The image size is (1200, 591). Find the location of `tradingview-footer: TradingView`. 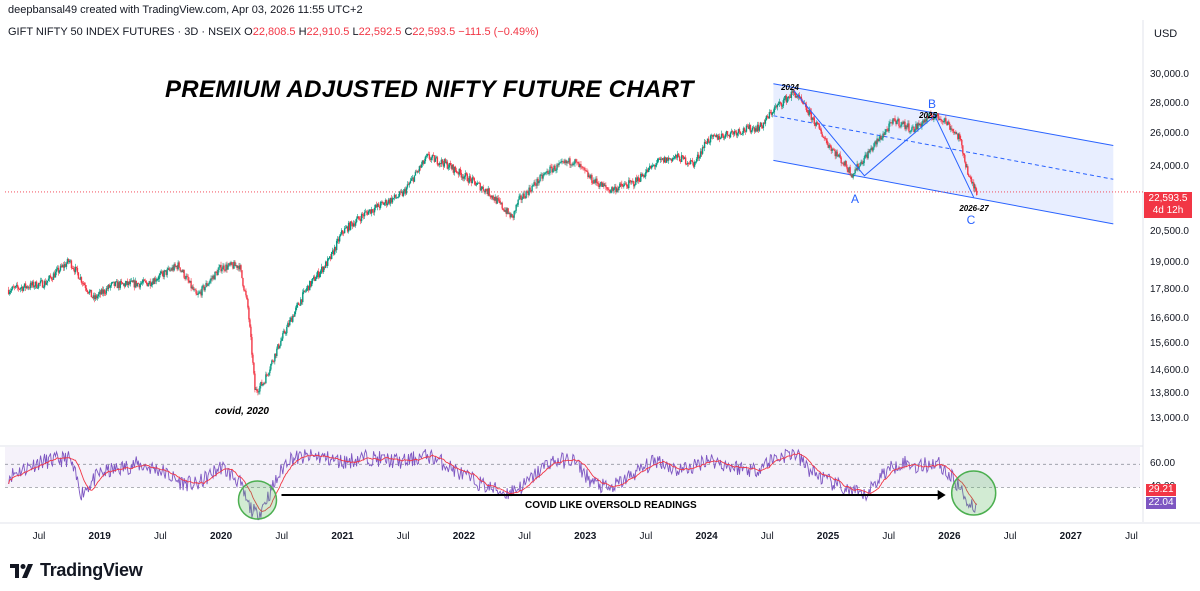

tradingview-footer: TradingView is located at coordinates (76, 570).